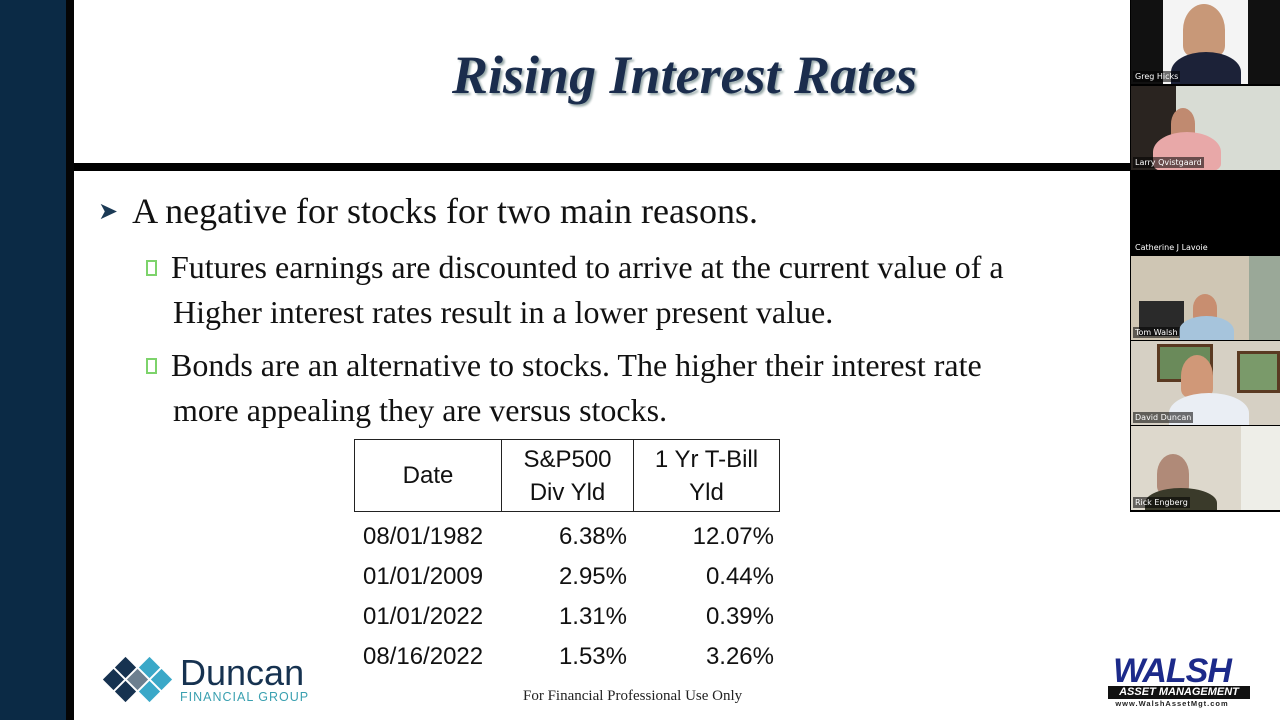 The image size is (1280, 720). What do you see at coordinates (739, 616) in the screenshot?
I see `cell-tbill-yld: 0.39%` at bounding box center [739, 616].